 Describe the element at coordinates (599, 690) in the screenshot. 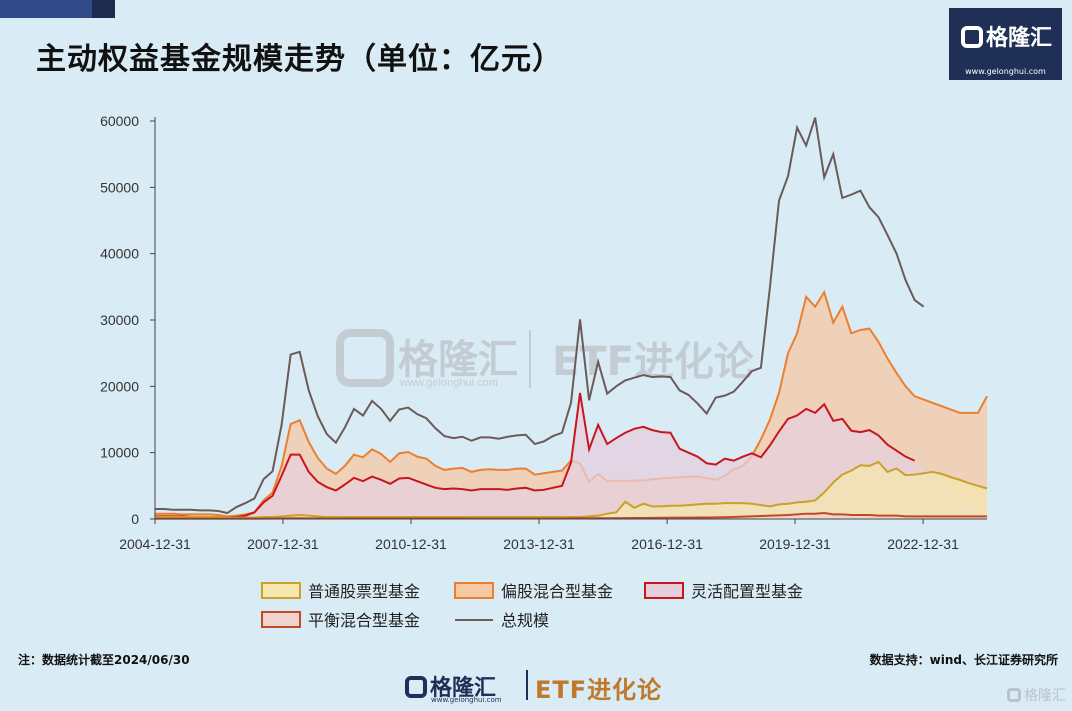

I see `bottom-logo-column: ETF进化论` at that location.